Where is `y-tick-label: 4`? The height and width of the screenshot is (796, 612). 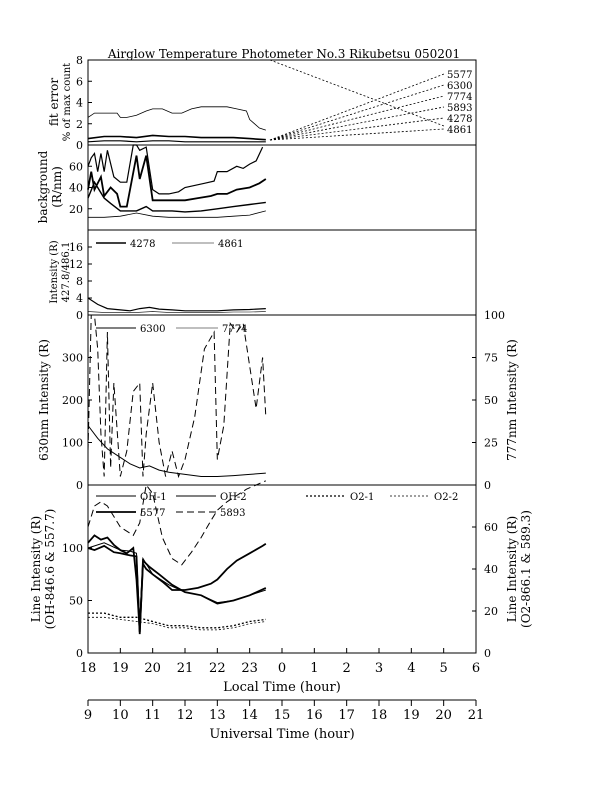
y-tick-label: 4 is located at coordinates (79, 103).